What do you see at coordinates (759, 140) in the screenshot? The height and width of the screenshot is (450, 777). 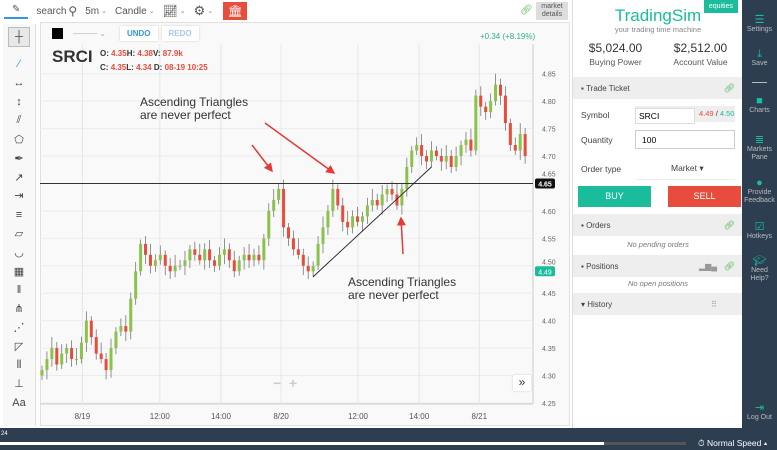 I see `list-icon: ≣` at bounding box center [759, 140].